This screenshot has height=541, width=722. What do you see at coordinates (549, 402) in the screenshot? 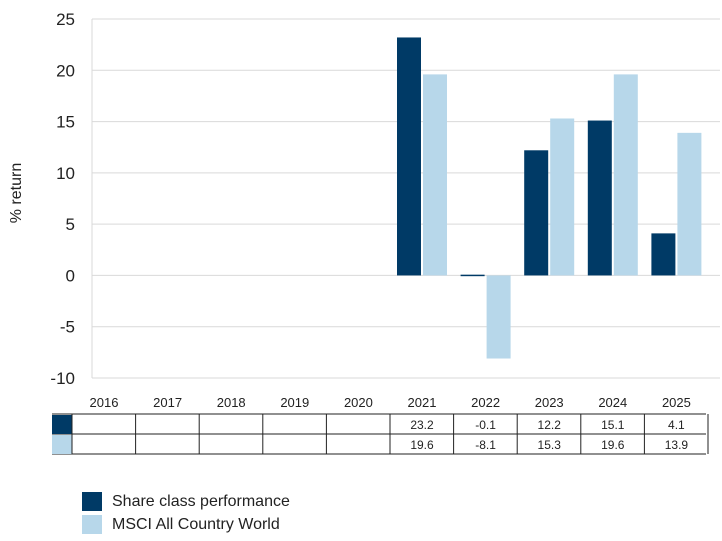
I see `x-tick-label: 2023` at bounding box center [549, 402].